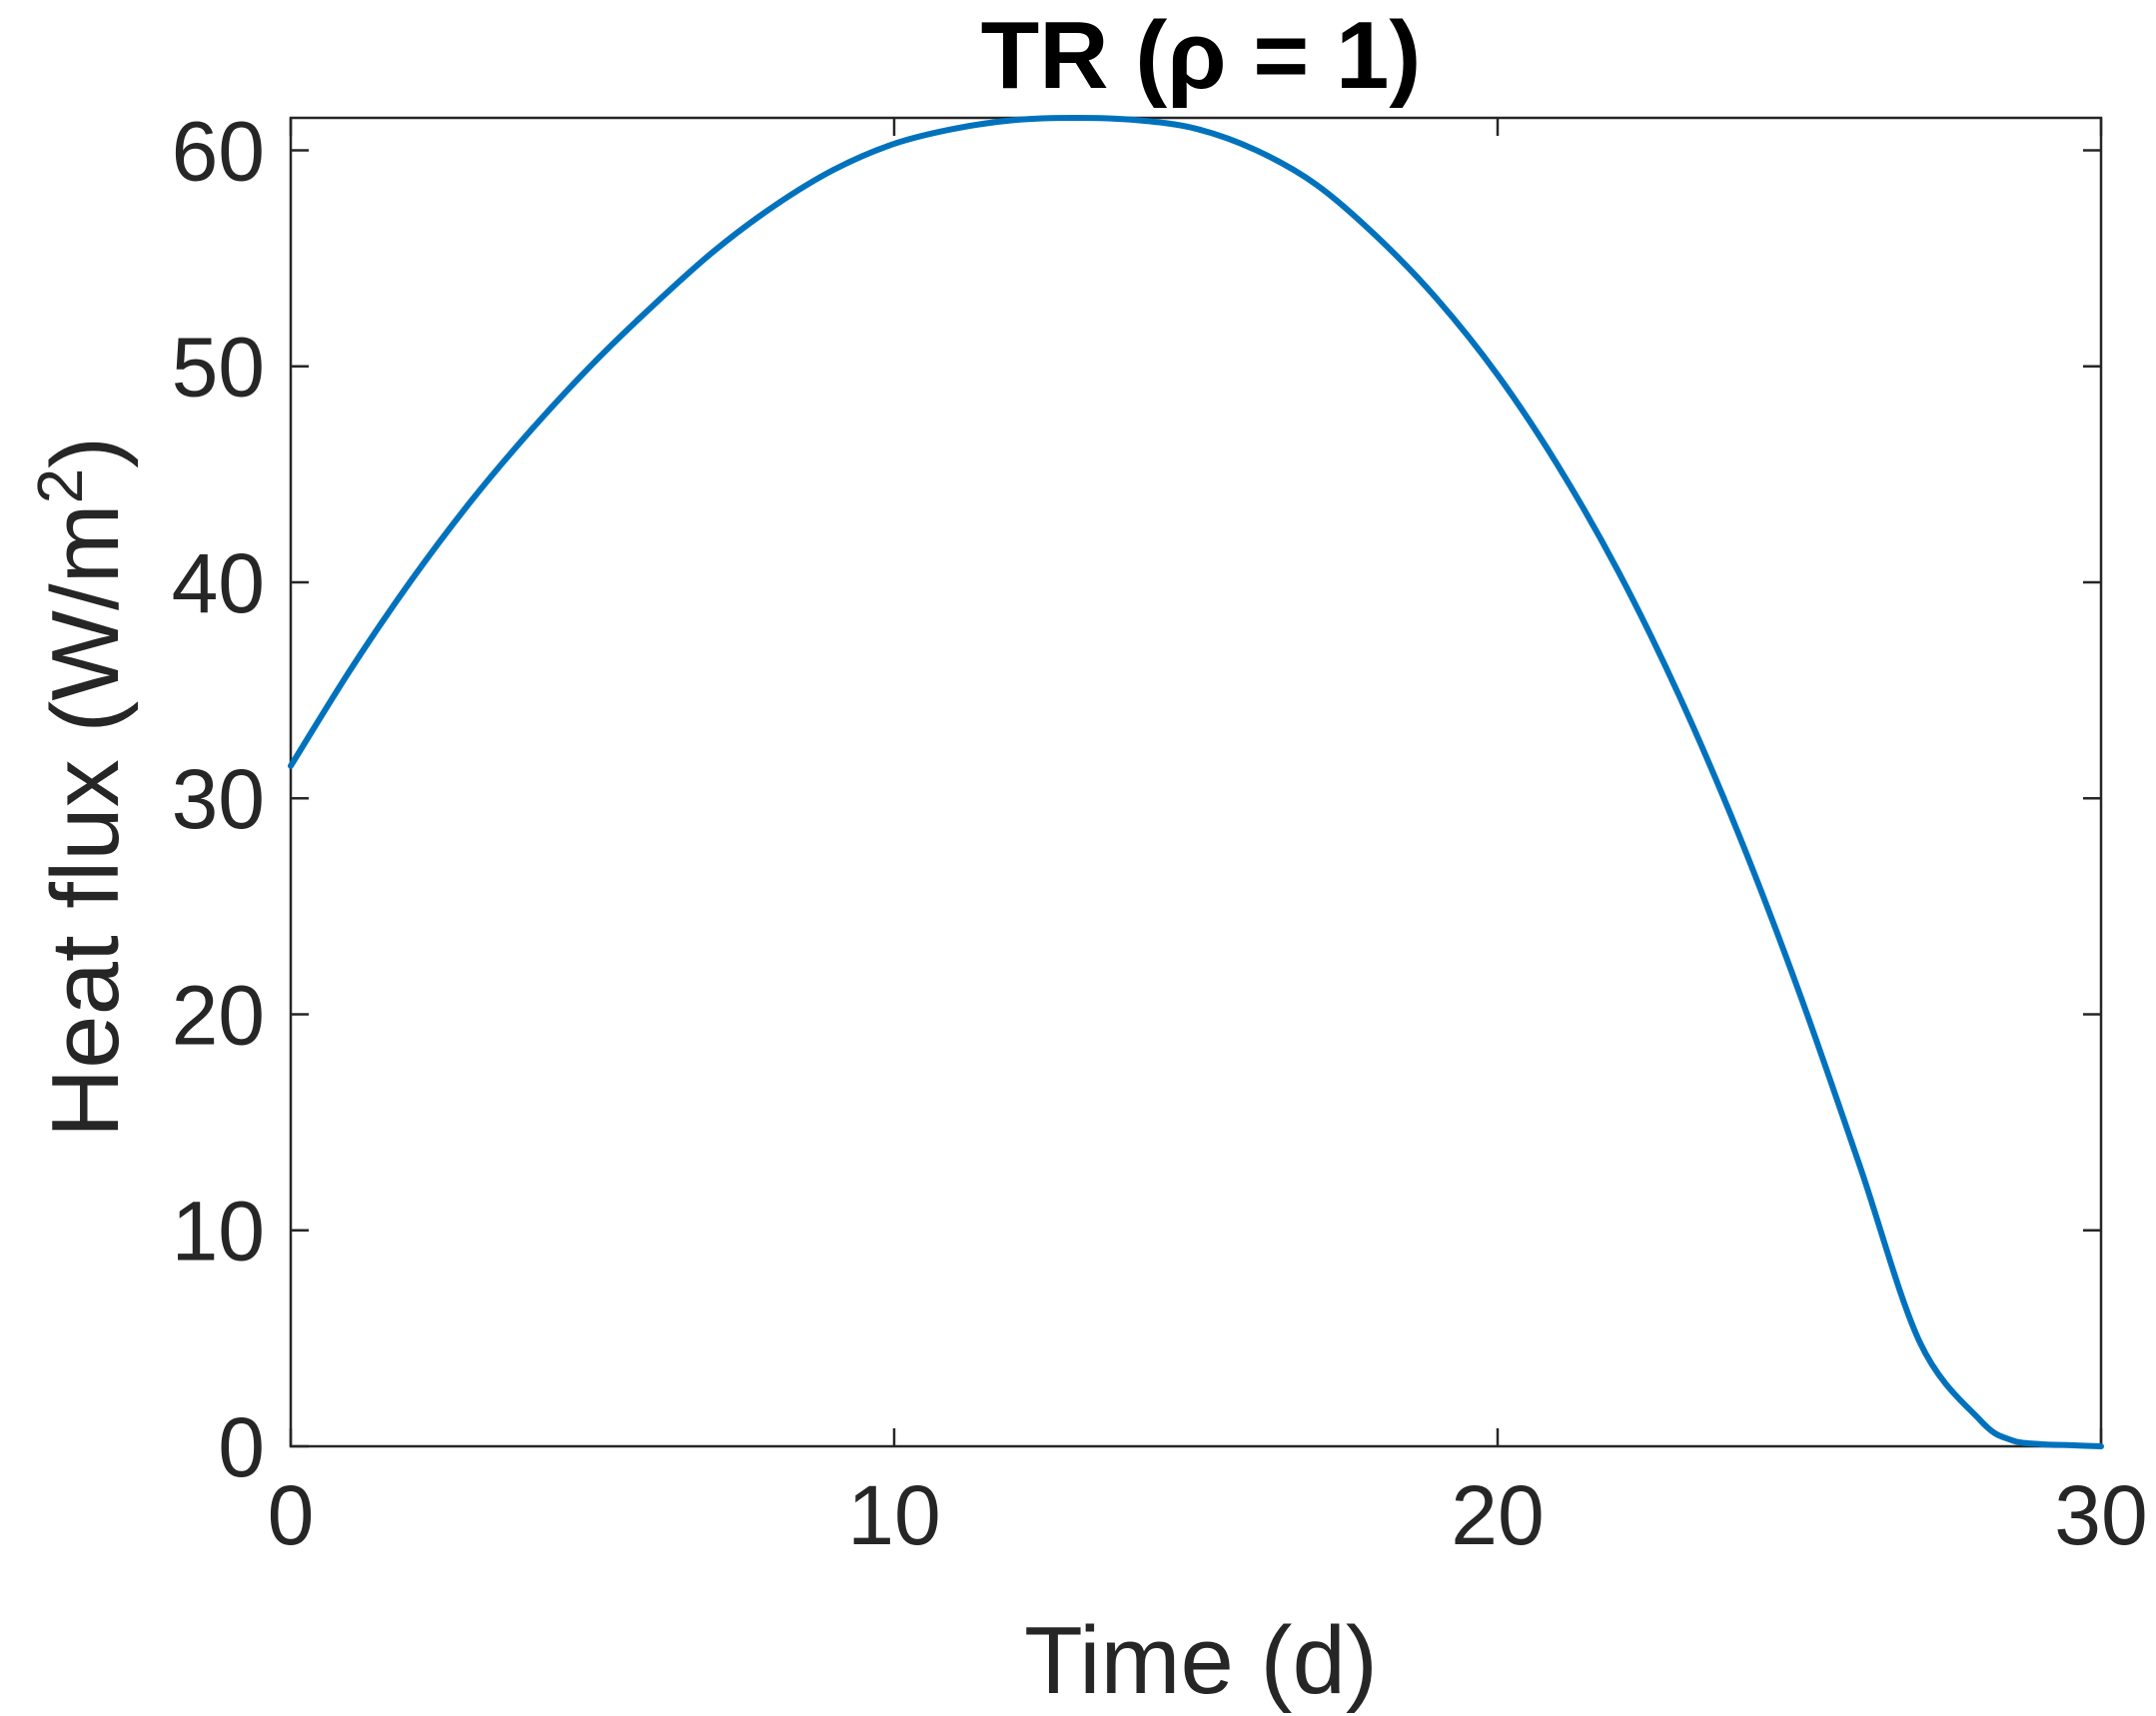 This screenshot has width=2156, height=1716. What do you see at coordinates (218, 583) in the screenshot?
I see `y-tick-label: 40` at bounding box center [218, 583].